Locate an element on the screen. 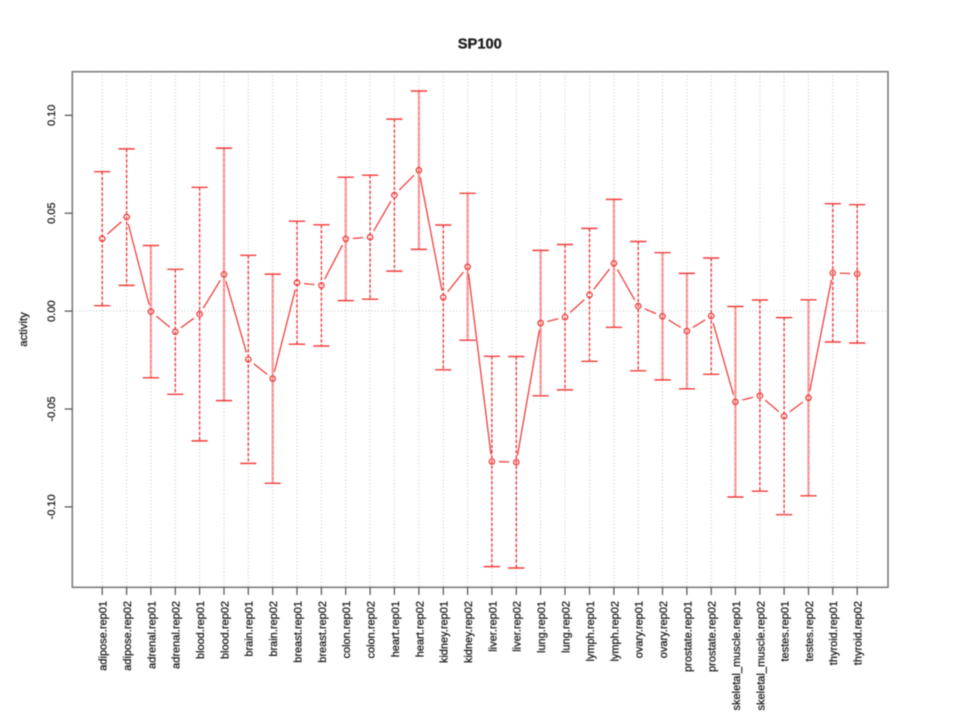 The width and height of the screenshot is (960, 720). svg-text: adrenal.rep02 is located at coordinates (177, 635).